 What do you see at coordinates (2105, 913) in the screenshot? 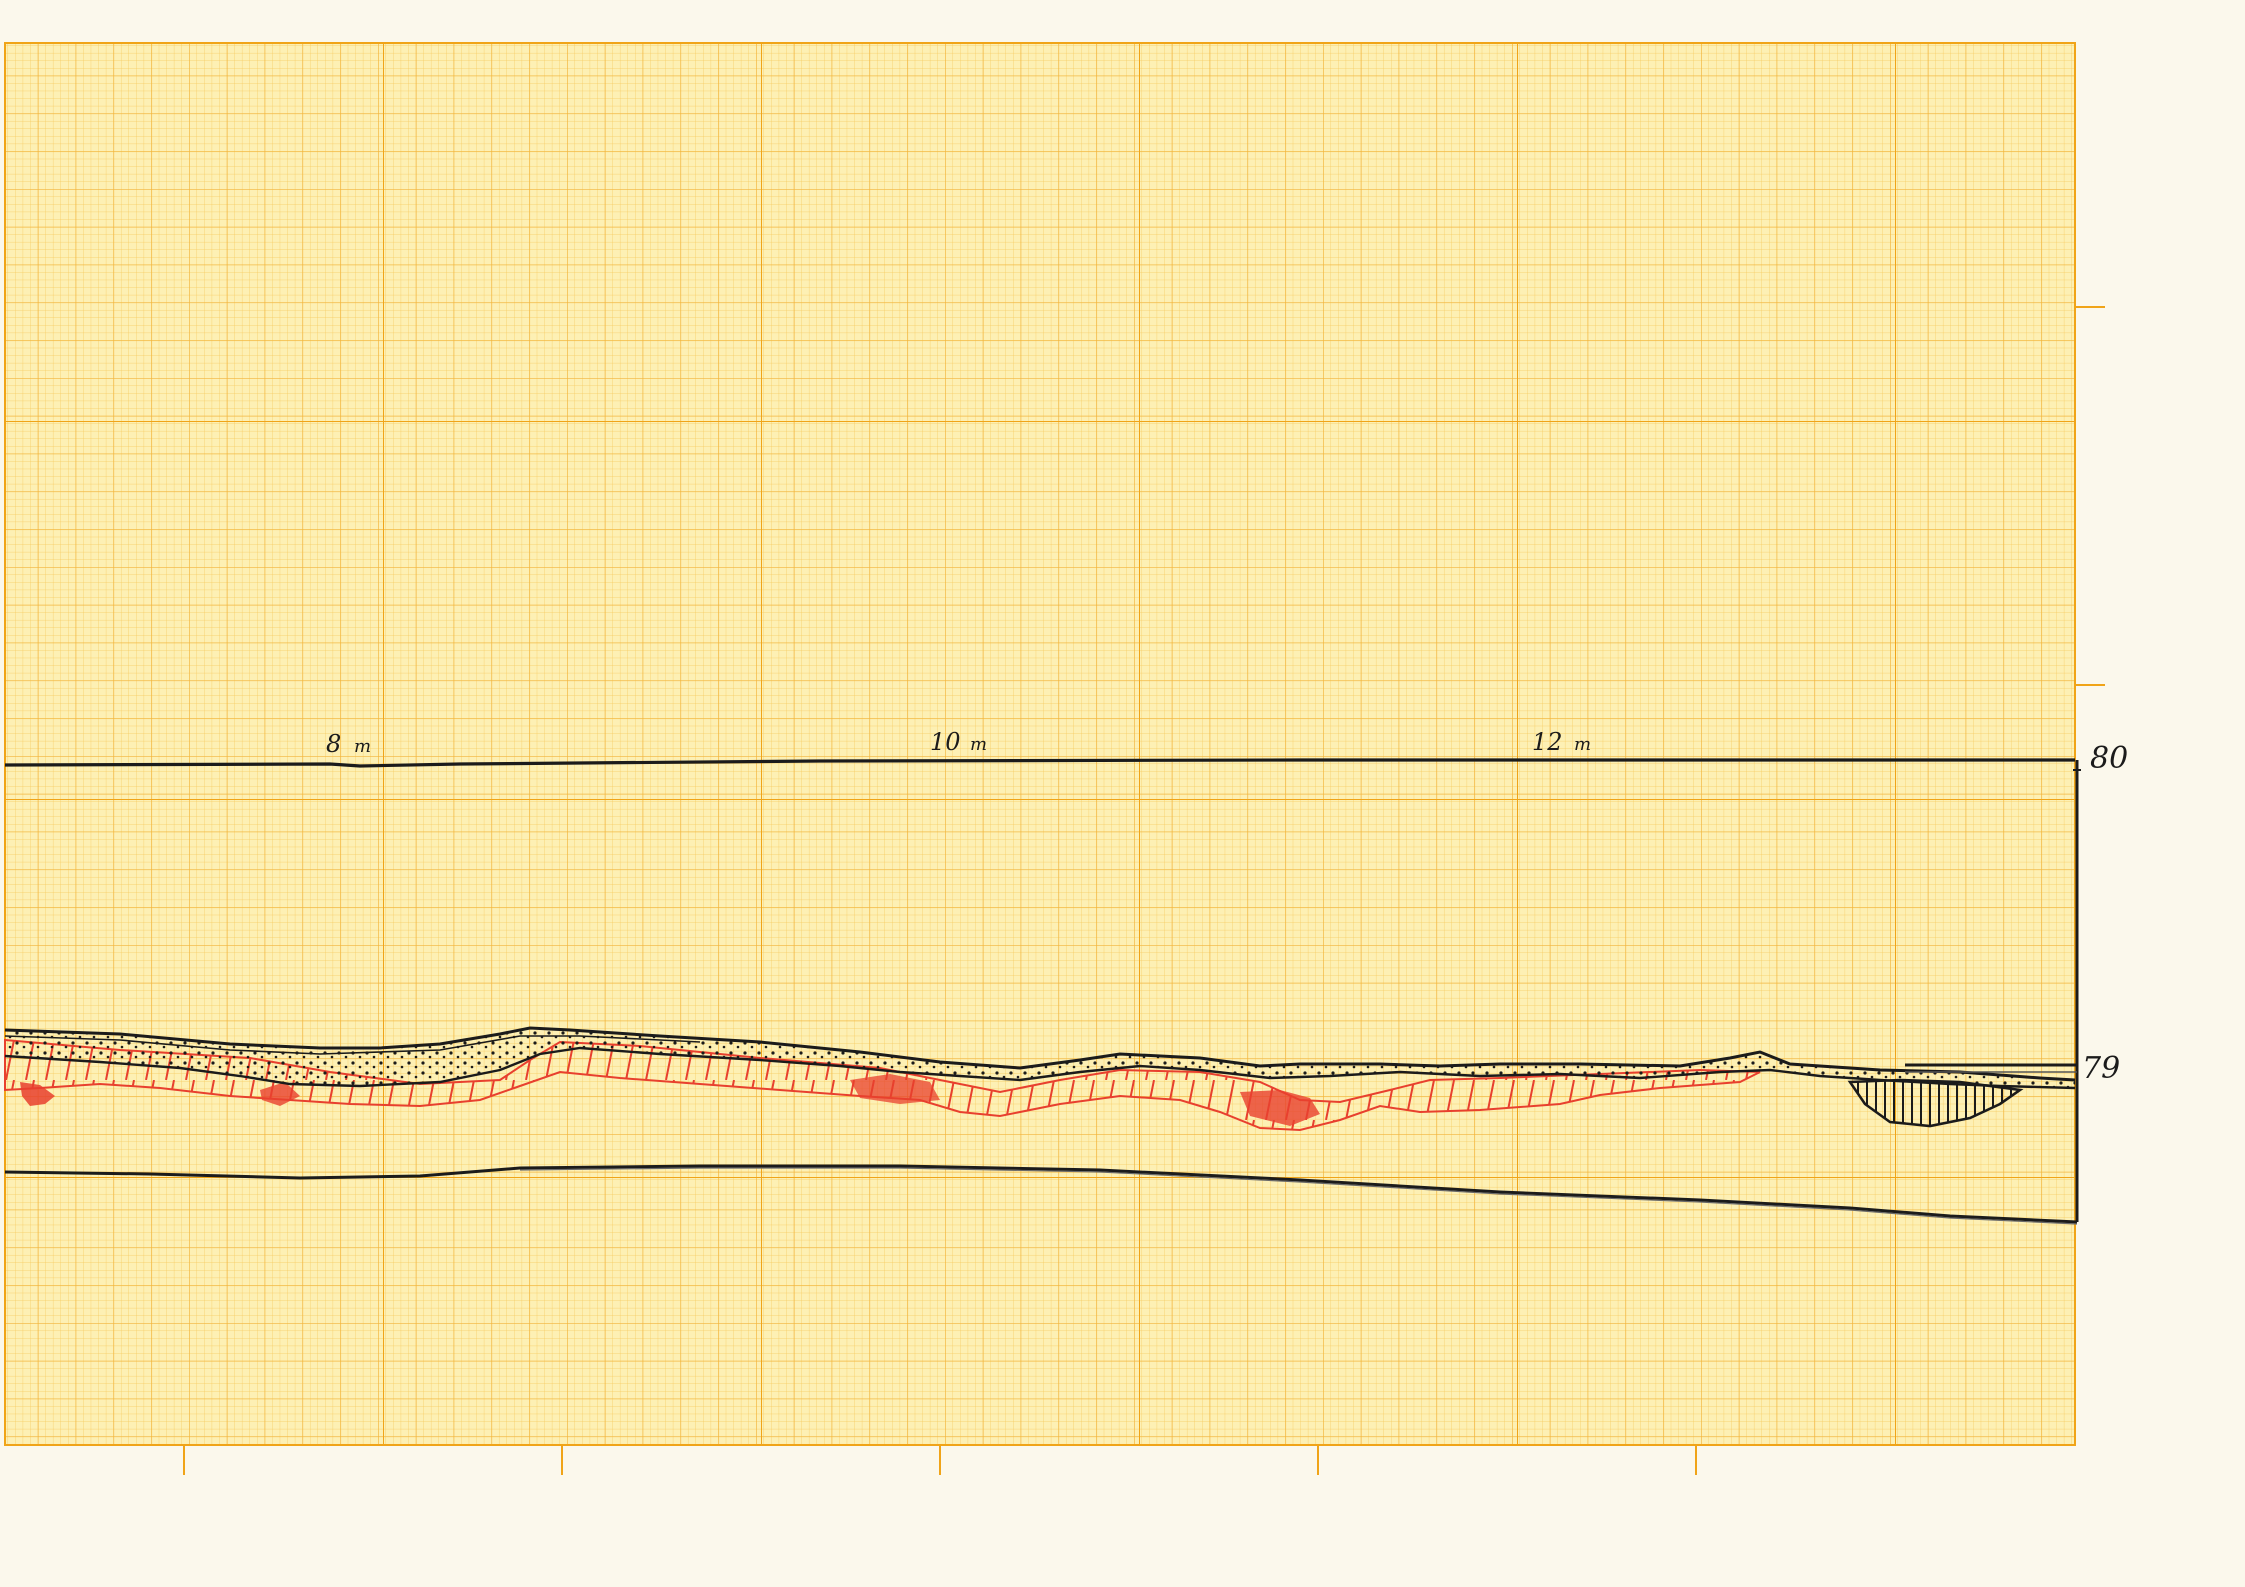
I see `elevation-labels: 80 79` at bounding box center [2105, 913].